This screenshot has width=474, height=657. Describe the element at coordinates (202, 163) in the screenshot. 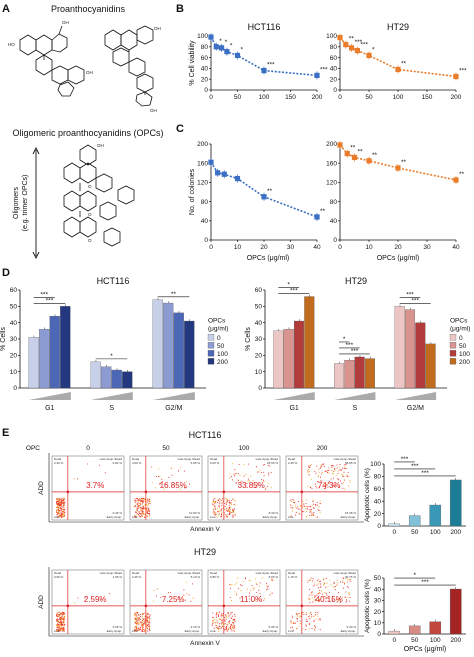

I see `y-tick-label: 160` at that location.